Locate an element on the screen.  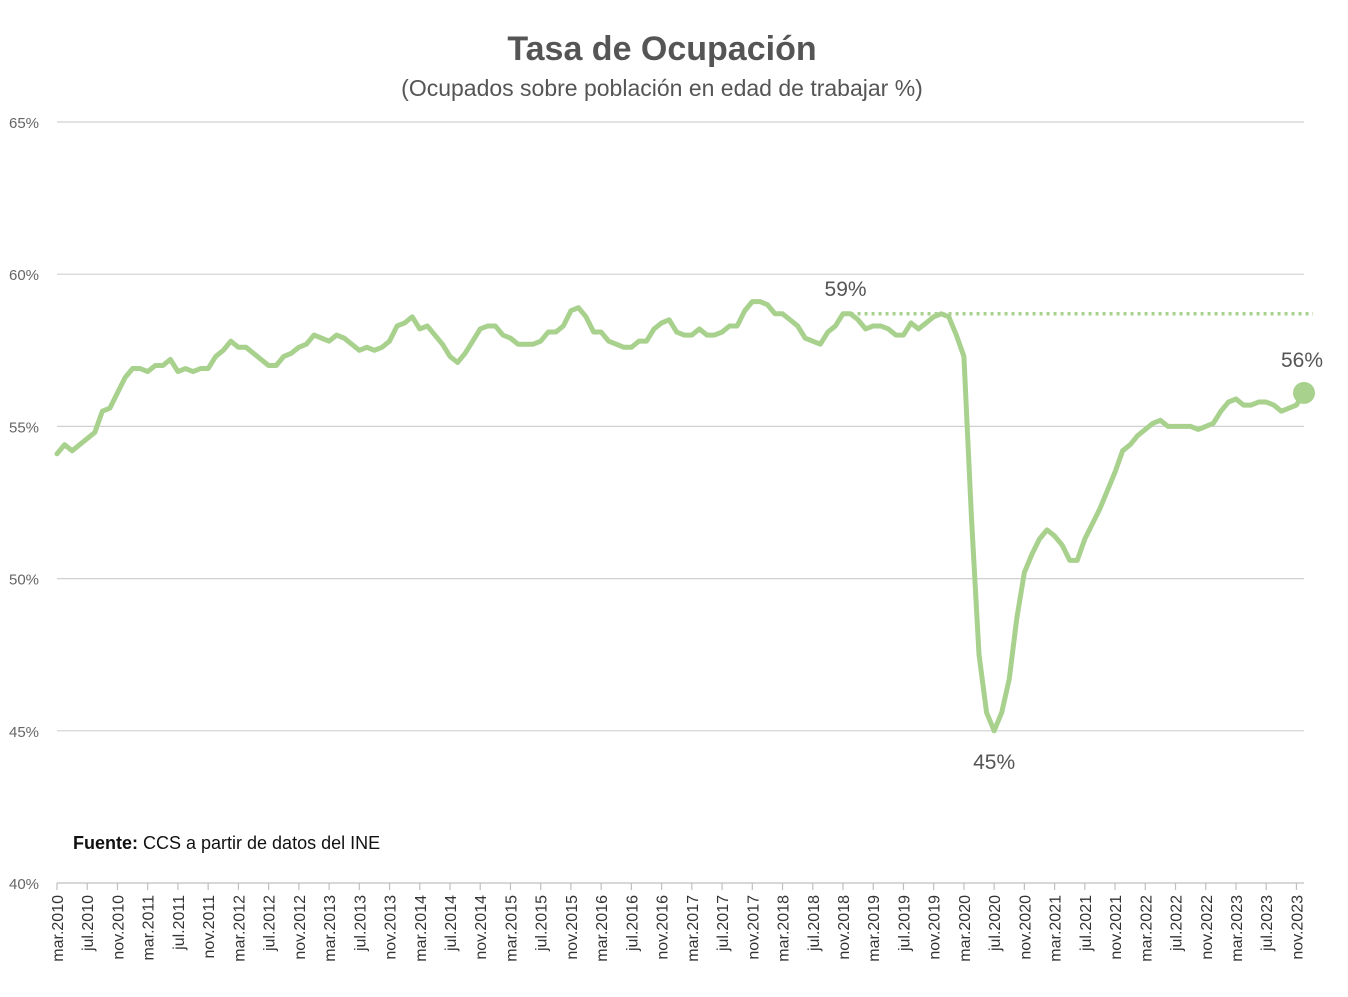
x-tick-label: jul.2017 is located at coordinates (723, 923).